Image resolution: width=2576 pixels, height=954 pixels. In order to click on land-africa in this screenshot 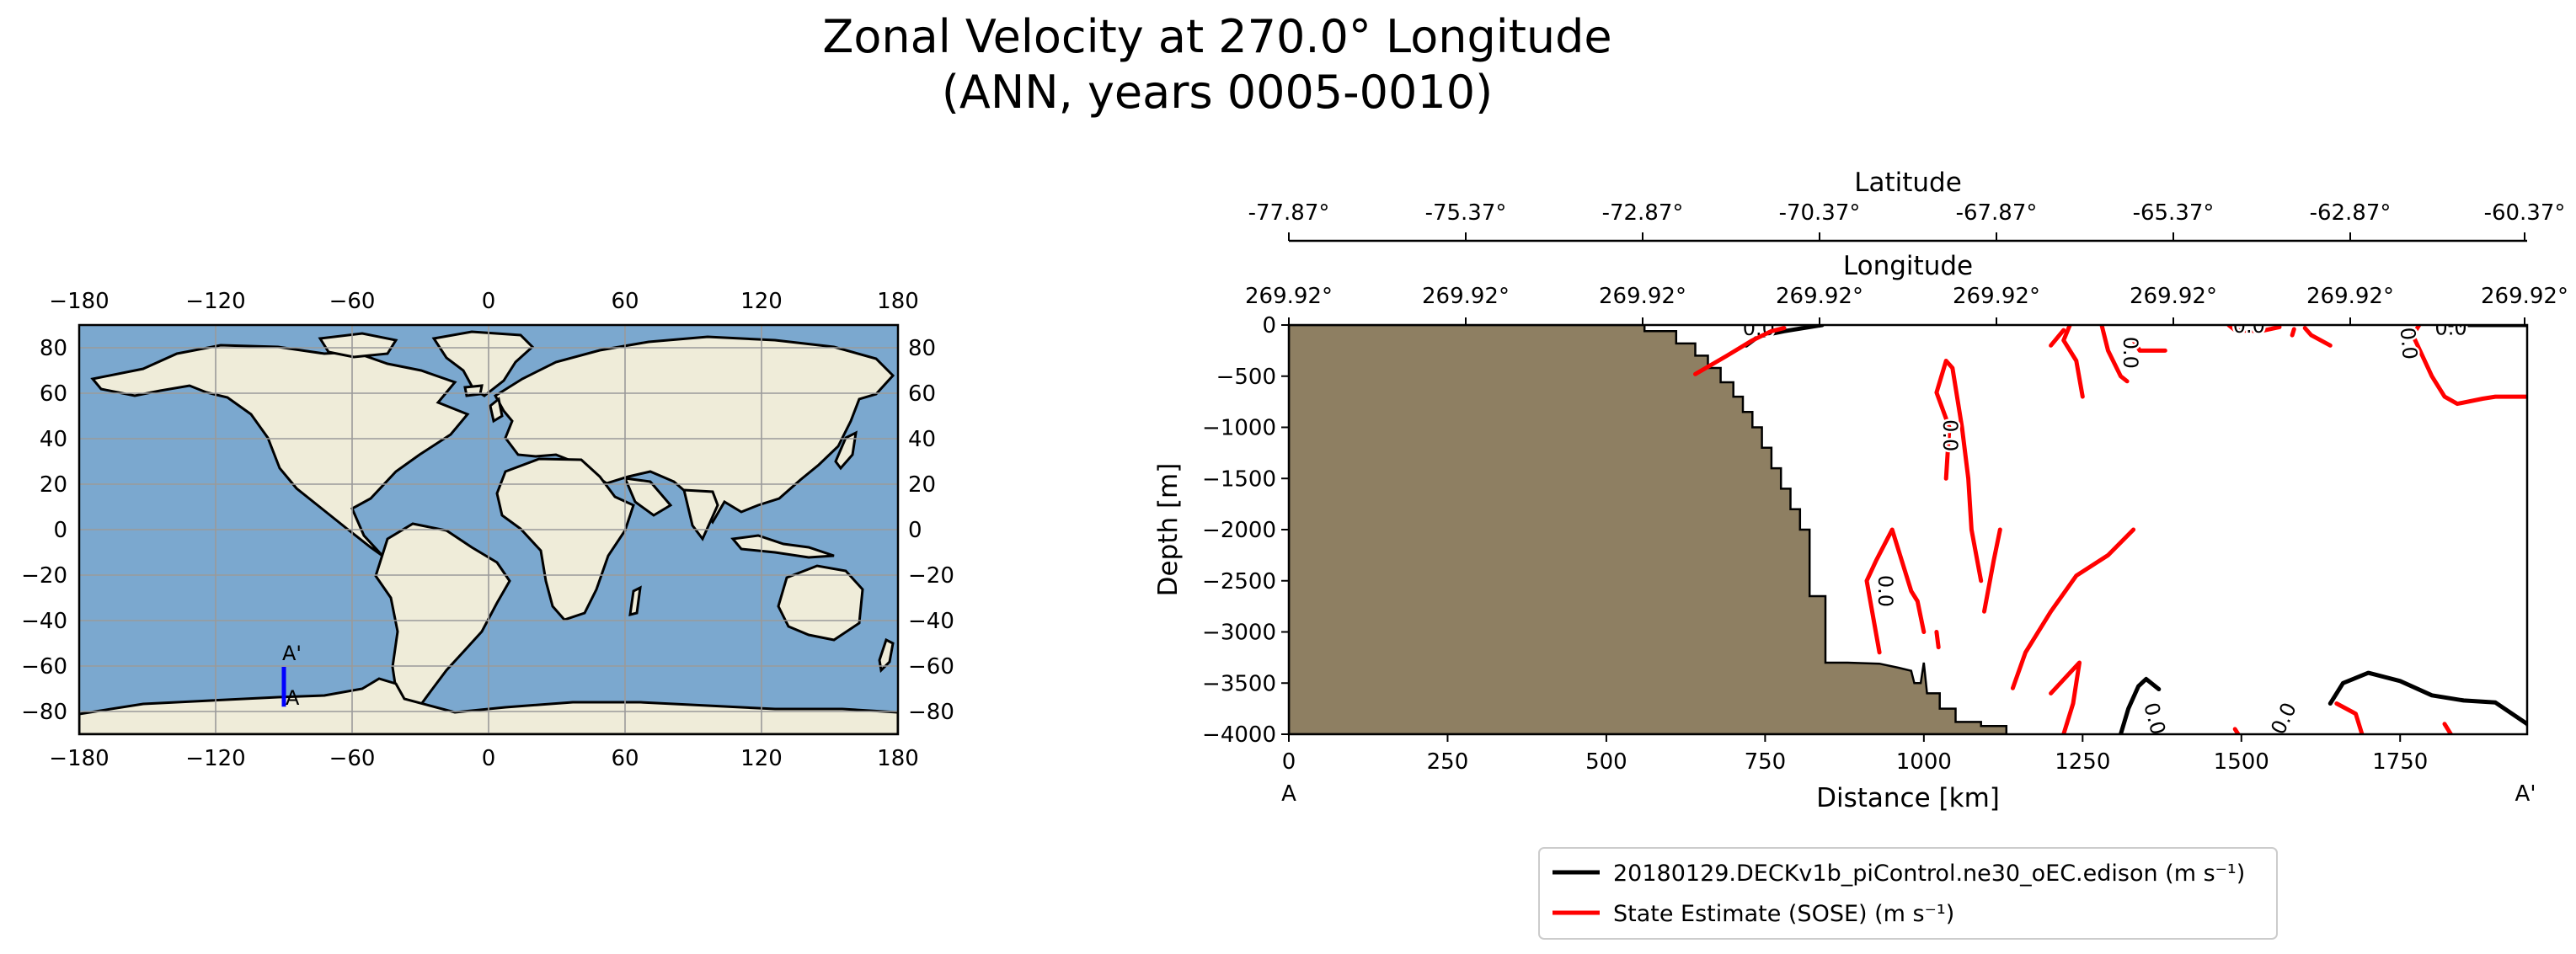, I will do `click(565, 539)`.